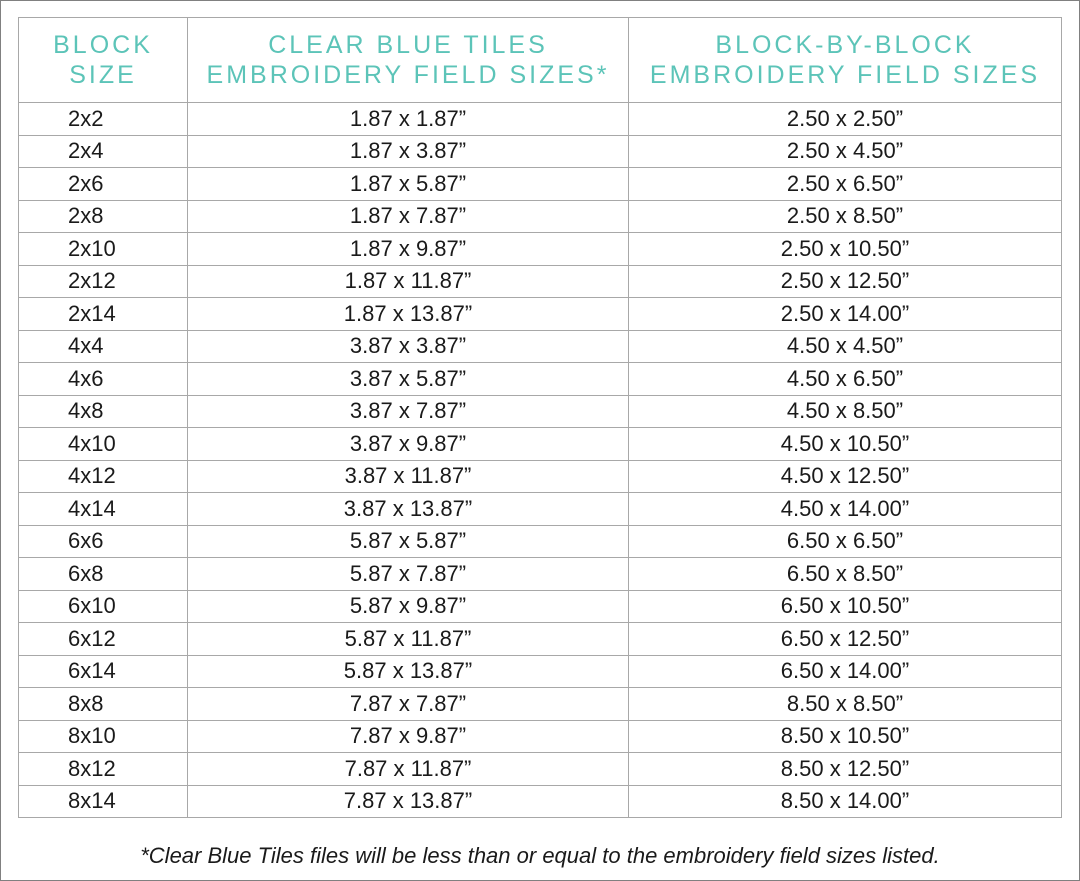 This screenshot has width=1080, height=881. What do you see at coordinates (103, 60) in the screenshot?
I see `header-block-size: BLOCK SIZE` at bounding box center [103, 60].